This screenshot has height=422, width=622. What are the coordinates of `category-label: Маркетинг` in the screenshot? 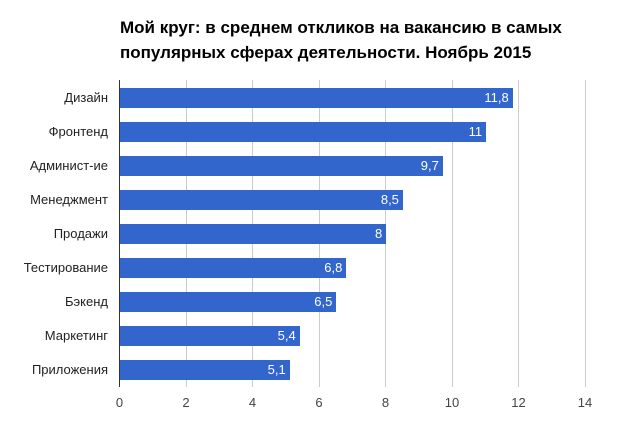 It's located at (76, 335).